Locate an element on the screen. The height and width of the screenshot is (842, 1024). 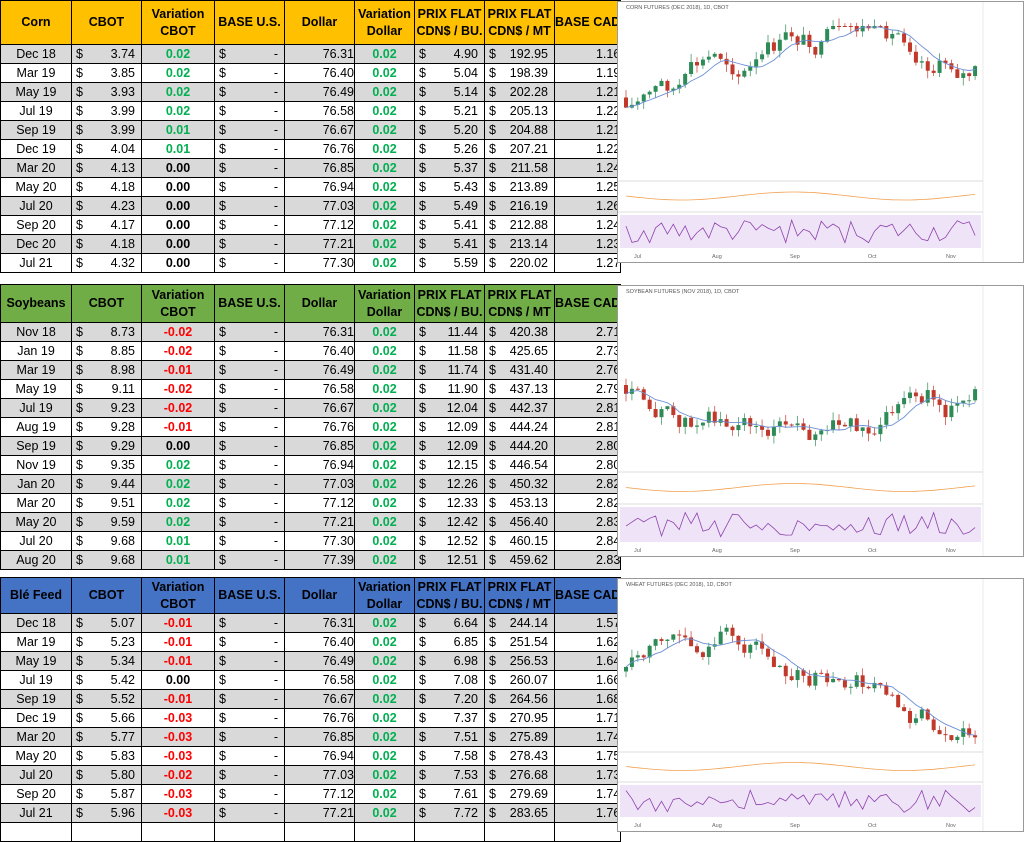
prix-flat-mt: $420.38 is located at coordinates (519, 332).